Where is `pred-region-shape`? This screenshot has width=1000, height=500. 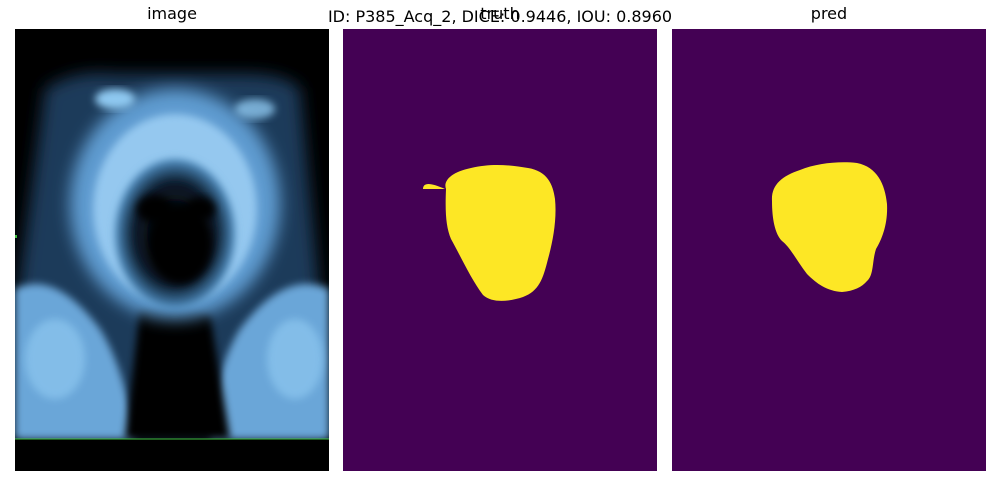 pred-region-shape is located at coordinates (829, 227).